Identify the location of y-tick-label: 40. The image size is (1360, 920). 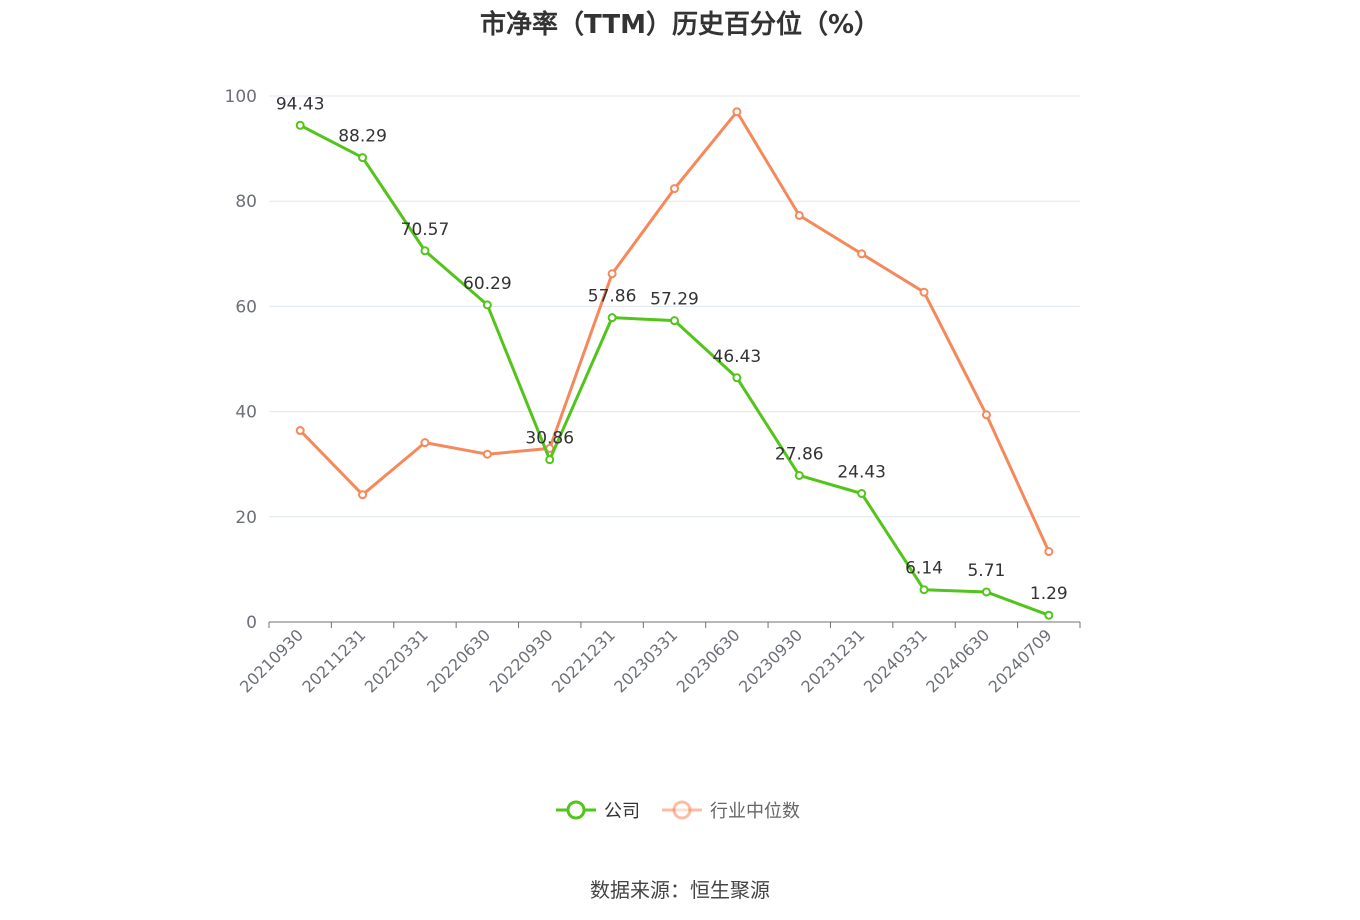
(246, 413).